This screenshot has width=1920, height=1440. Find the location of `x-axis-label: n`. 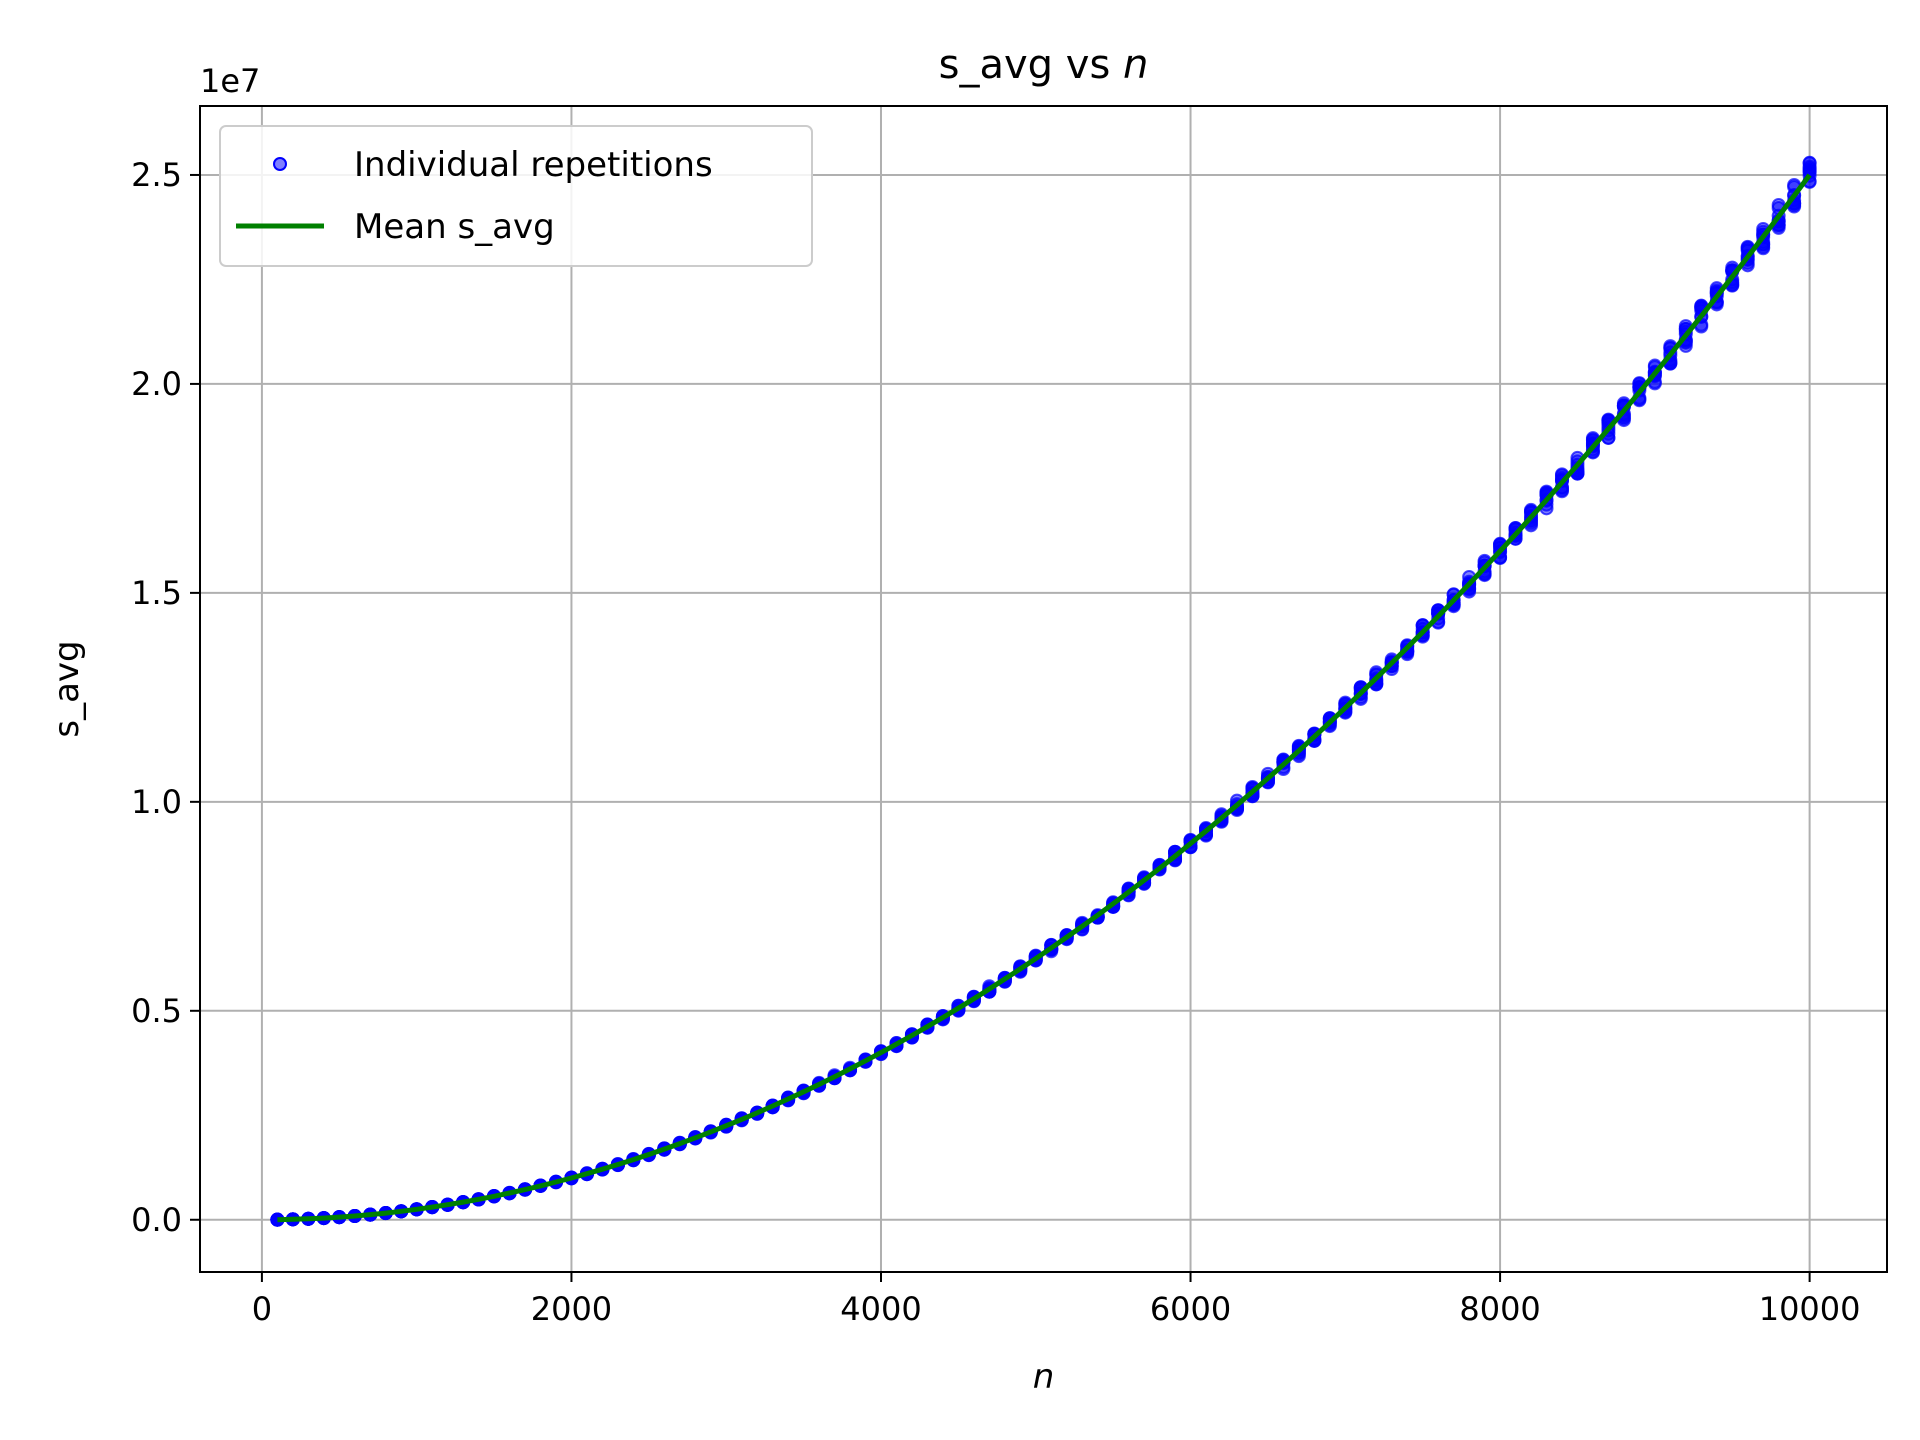

x-axis-label: n is located at coordinates (1044, 1377).